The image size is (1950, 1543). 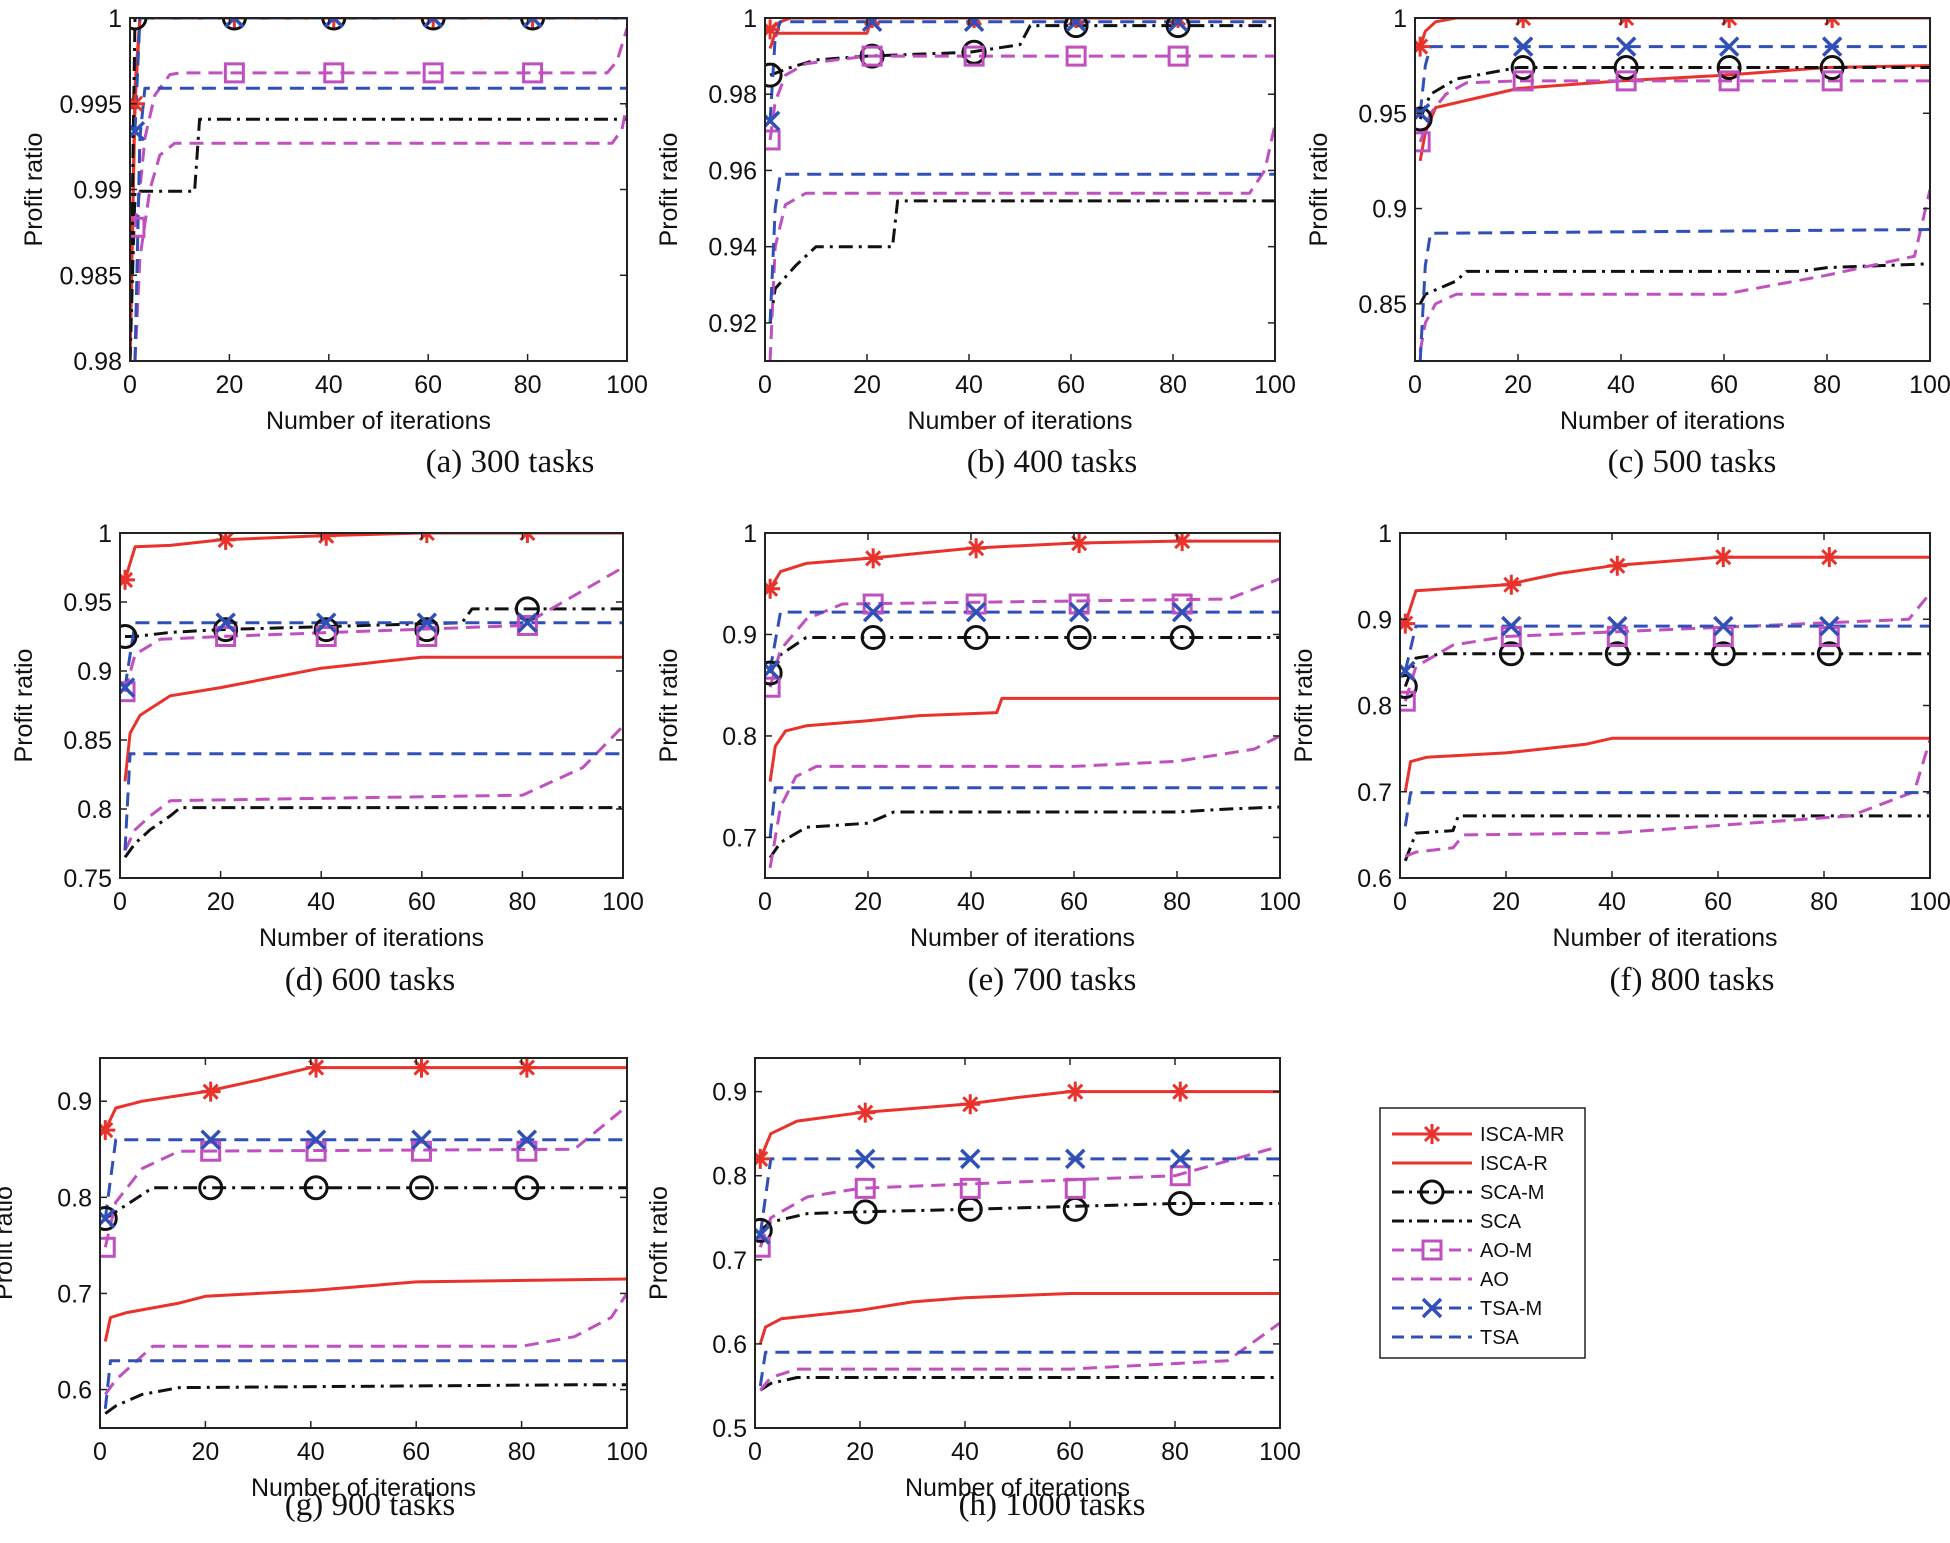 What do you see at coordinates (205, 1452) in the screenshot?
I see `x-tick-label: 20` at bounding box center [205, 1452].